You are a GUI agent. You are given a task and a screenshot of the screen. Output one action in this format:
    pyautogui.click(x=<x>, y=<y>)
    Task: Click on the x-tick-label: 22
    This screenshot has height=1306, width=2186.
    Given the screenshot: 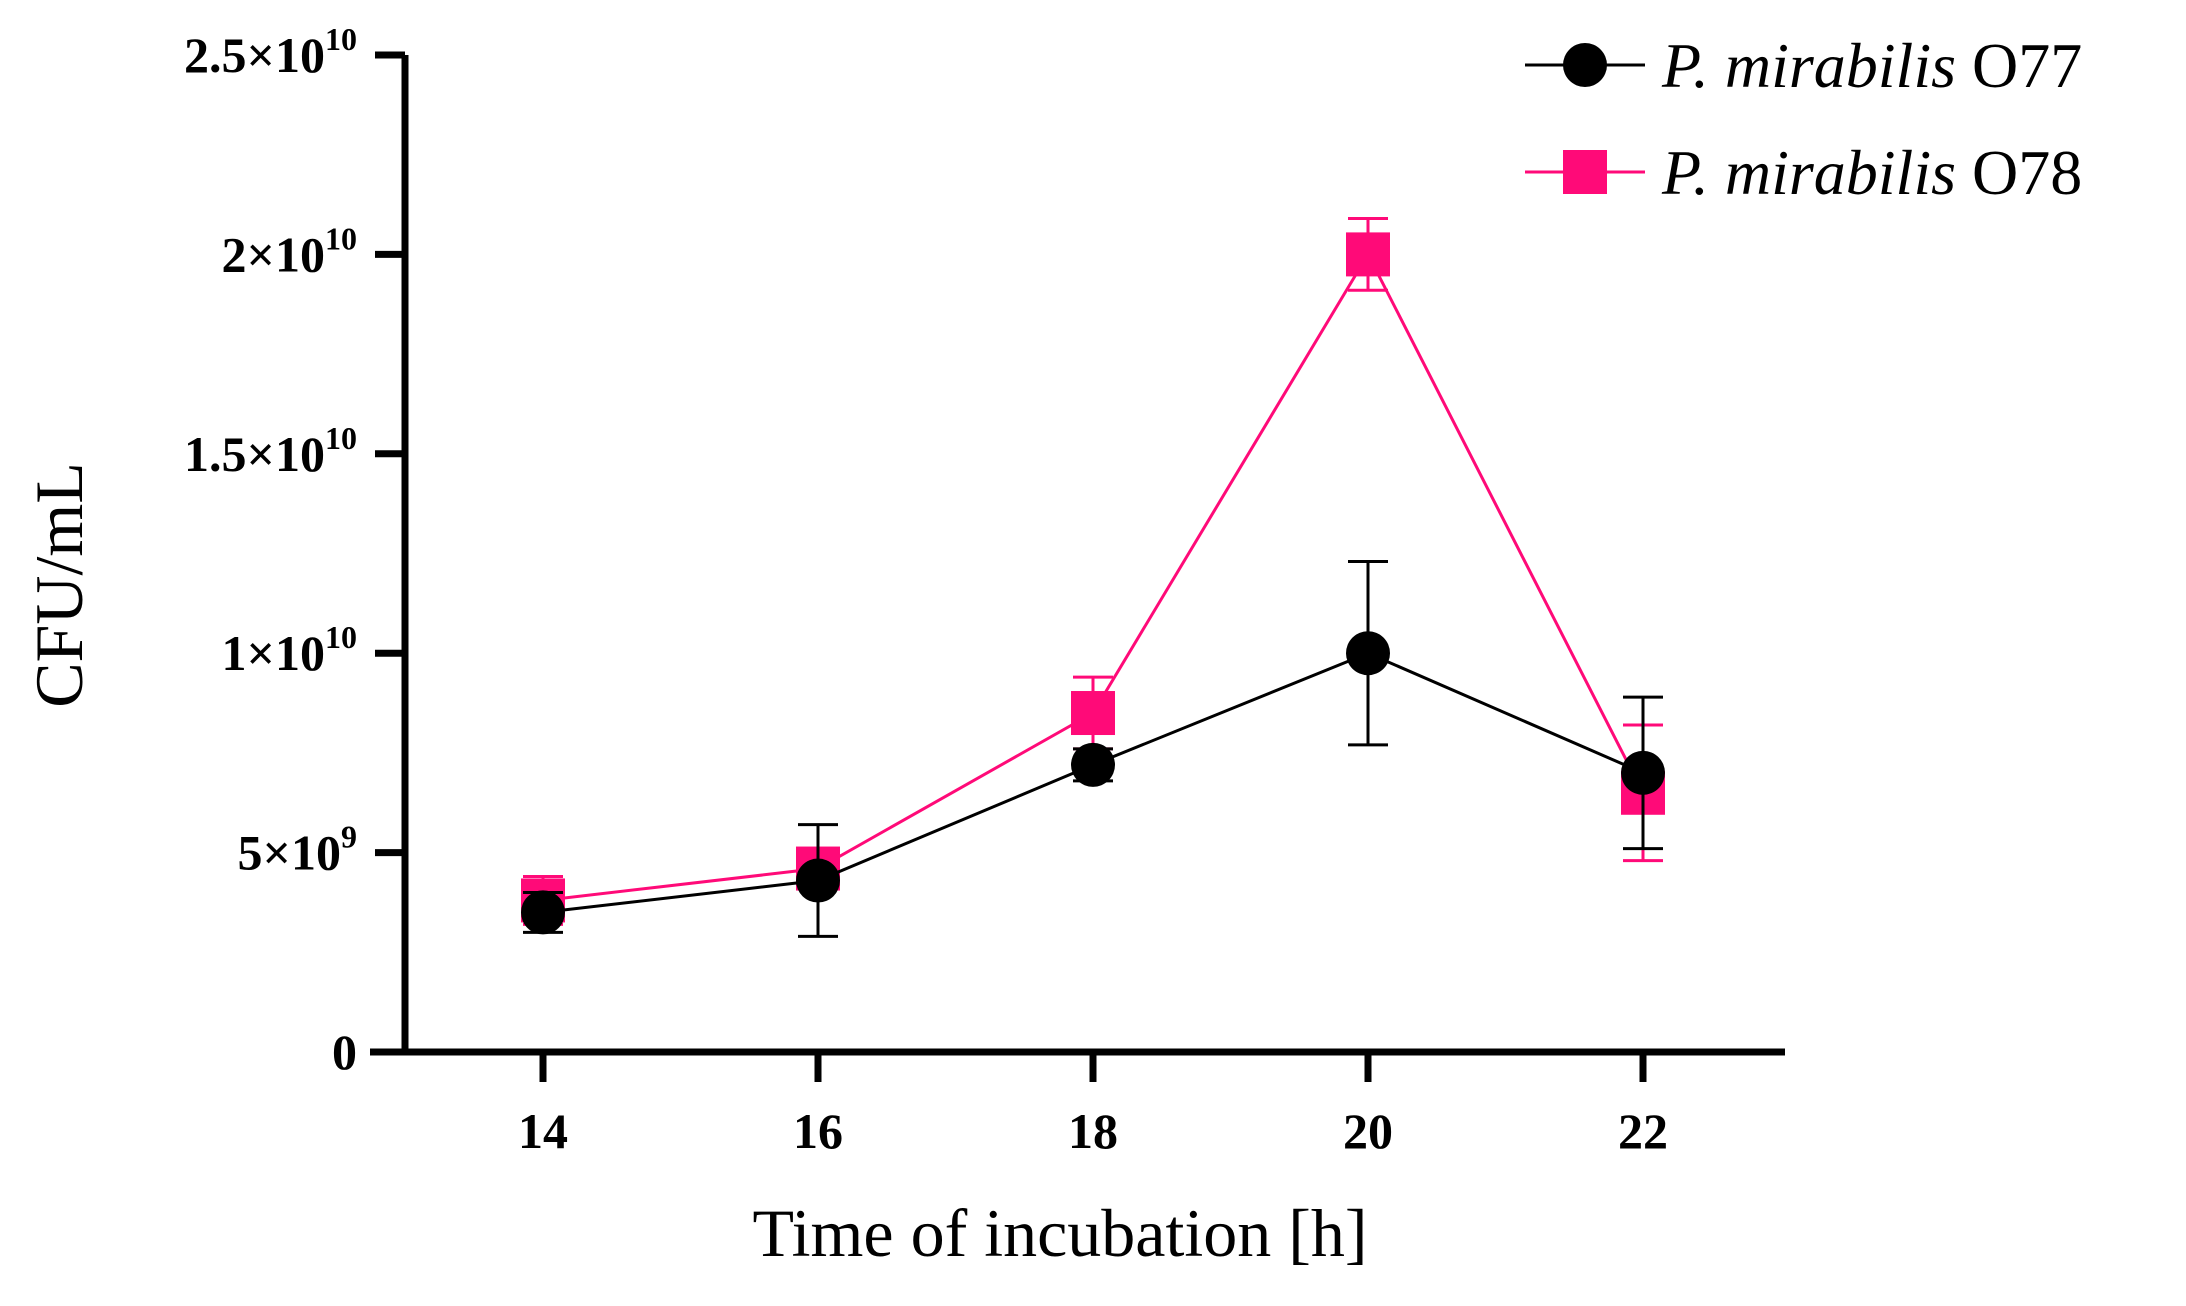 What is the action you would take?
    pyautogui.click(x=1643, y=1131)
    